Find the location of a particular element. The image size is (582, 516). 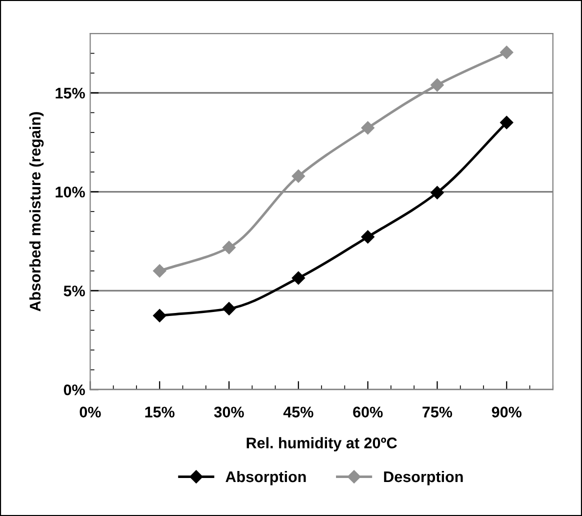

x-tick-label: 0% is located at coordinates (90, 412).